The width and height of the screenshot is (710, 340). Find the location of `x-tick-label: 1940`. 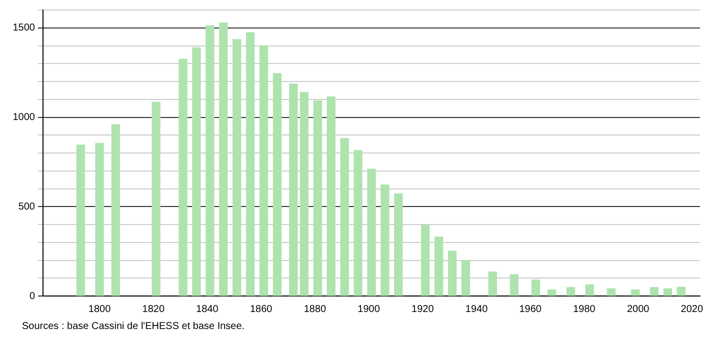

x-tick-label: 1940 is located at coordinates (476, 309).